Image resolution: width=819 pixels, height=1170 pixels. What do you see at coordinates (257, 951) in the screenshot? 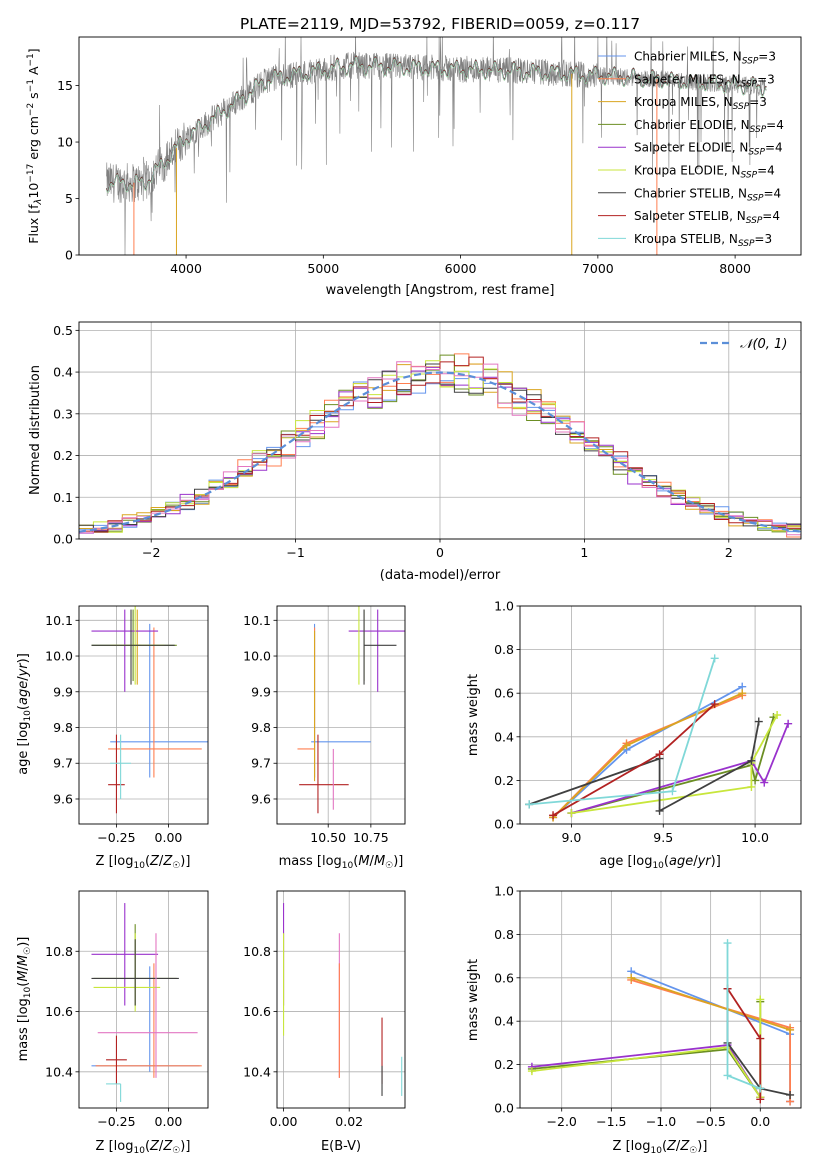
I see `mass_vs_ebv-yticklabel-2: 10.8` at bounding box center [257, 951].